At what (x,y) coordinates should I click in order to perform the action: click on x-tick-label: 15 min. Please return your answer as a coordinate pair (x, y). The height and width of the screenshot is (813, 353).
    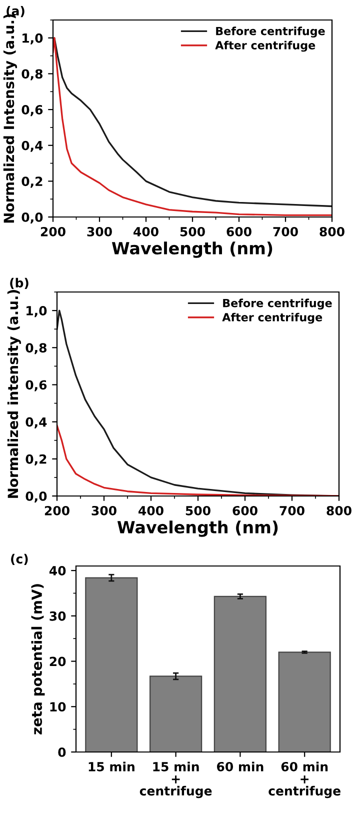
    Looking at the image, I should click on (111, 767).